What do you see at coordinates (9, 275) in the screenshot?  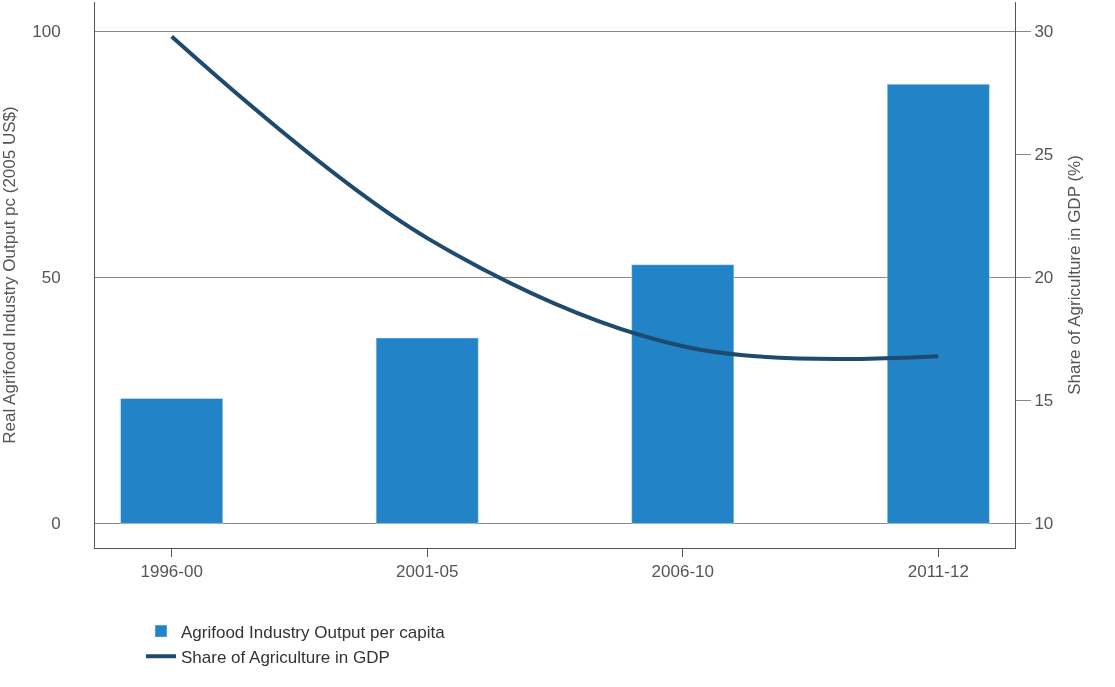 I see `y-axis-title: Real Agrifood Industry Output pc (2005 US$)` at bounding box center [9, 275].